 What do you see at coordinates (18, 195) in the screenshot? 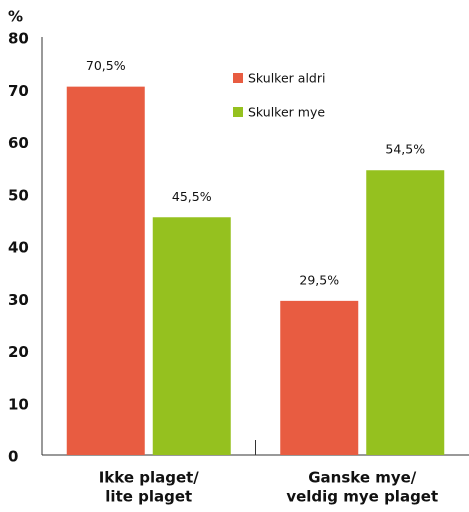
I see `y-tick-label: 50` at bounding box center [18, 195].